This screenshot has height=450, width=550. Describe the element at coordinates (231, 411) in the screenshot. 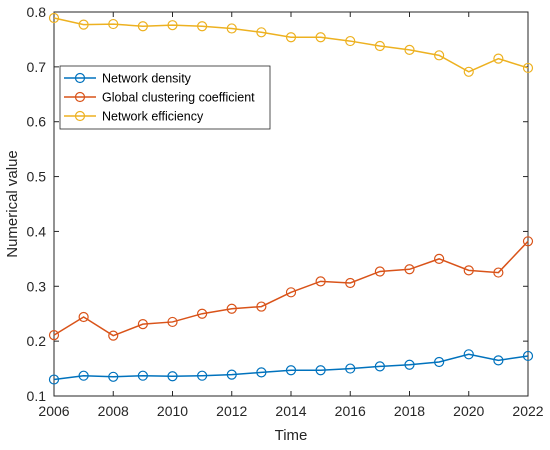

I see `x-tick-label: 2012` at that location.